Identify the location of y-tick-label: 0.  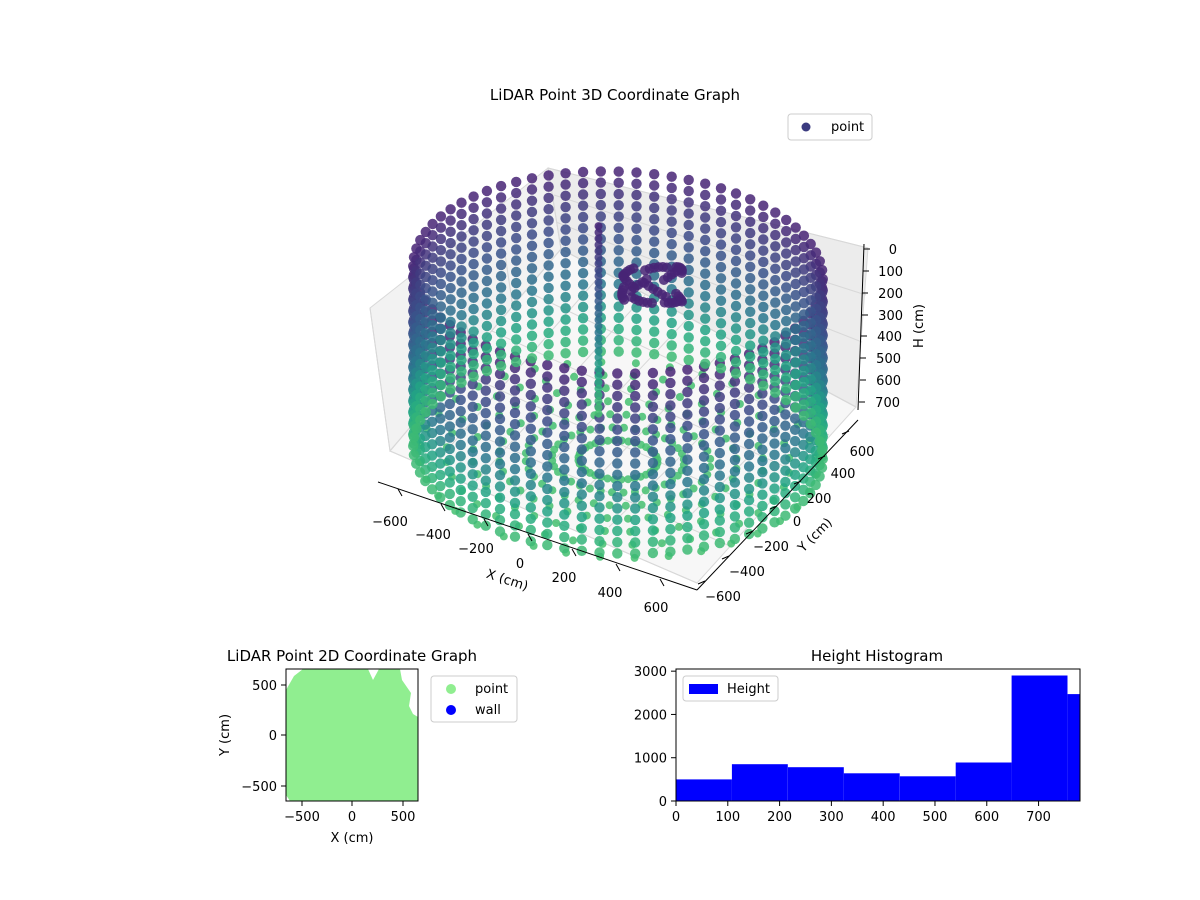
(663, 802).